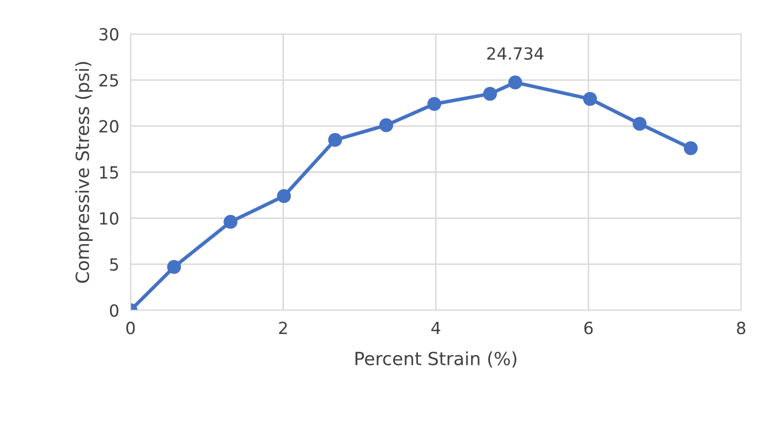  Describe the element at coordinates (109, 34) in the screenshot. I see `y-tick-label: 30` at that location.